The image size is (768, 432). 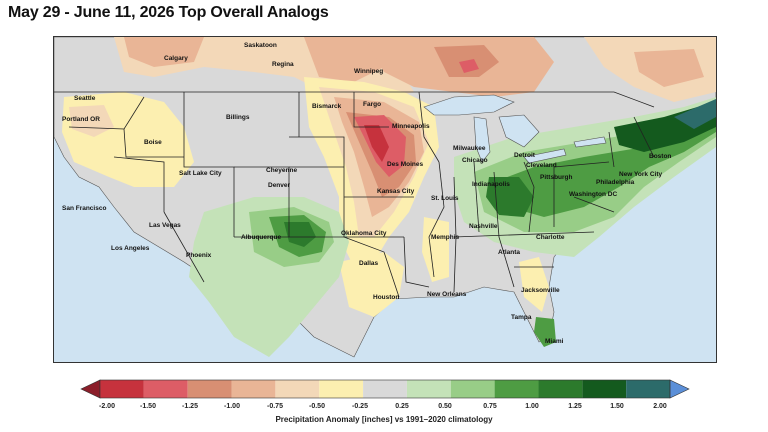 I want to click on anomaly-northeast-teal, so click(x=695, y=114).